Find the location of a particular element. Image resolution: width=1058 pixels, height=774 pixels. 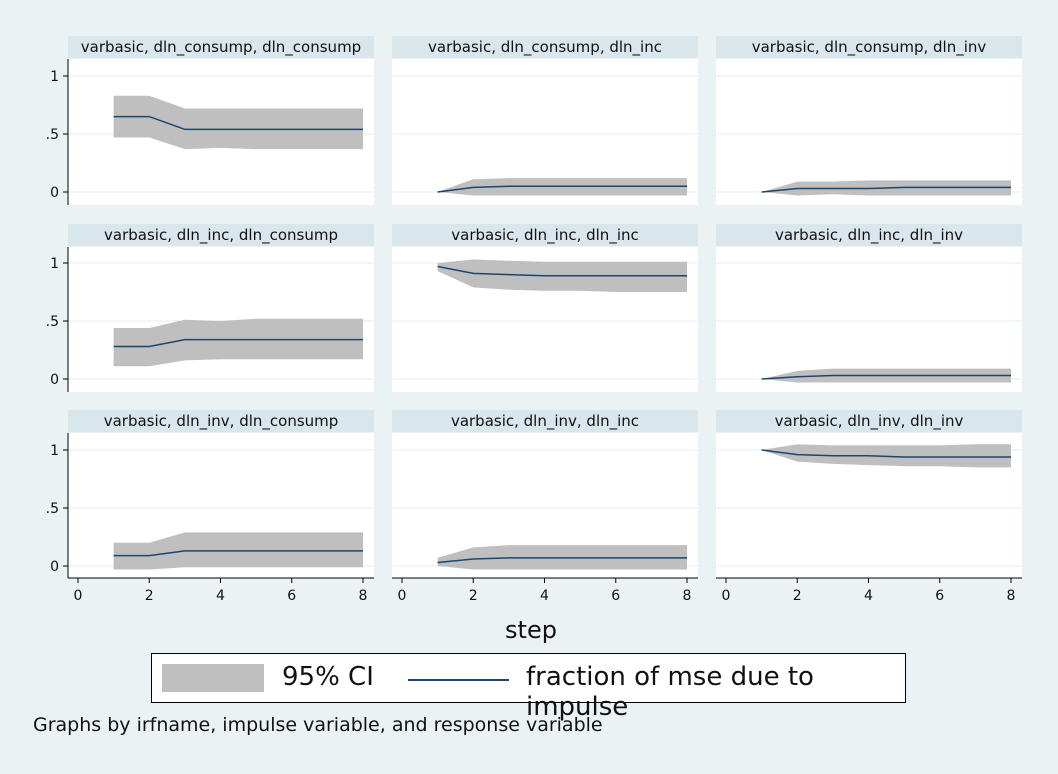

panel-4: varbasic, dln_inc, dln_consump 1 .5 0 is located at coordinates (210, 308).